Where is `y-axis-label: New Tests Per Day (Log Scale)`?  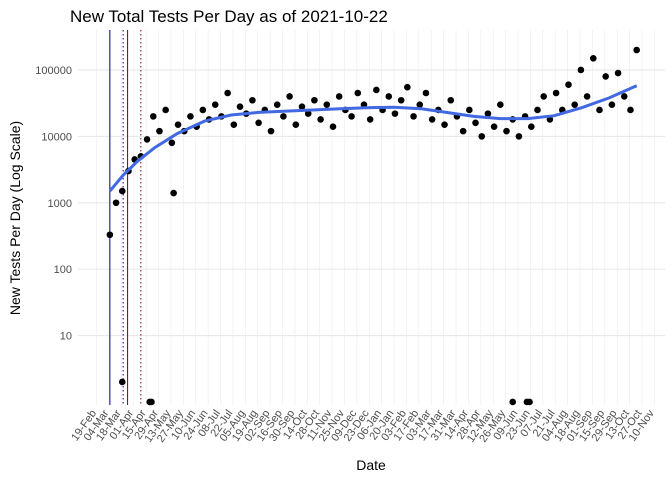 y-axis-label: New Tests Per Day (Log Scale) is located at coordinates (15, 218).